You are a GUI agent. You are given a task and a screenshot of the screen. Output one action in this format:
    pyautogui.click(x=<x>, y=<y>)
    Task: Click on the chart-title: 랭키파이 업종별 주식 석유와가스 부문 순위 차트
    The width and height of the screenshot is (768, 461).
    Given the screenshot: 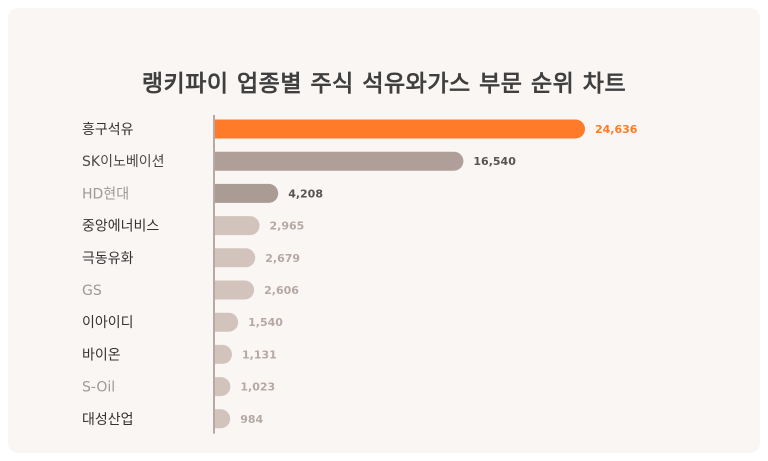 What is the action you would take?
    pyautogui.click(x=384, y=84)
    